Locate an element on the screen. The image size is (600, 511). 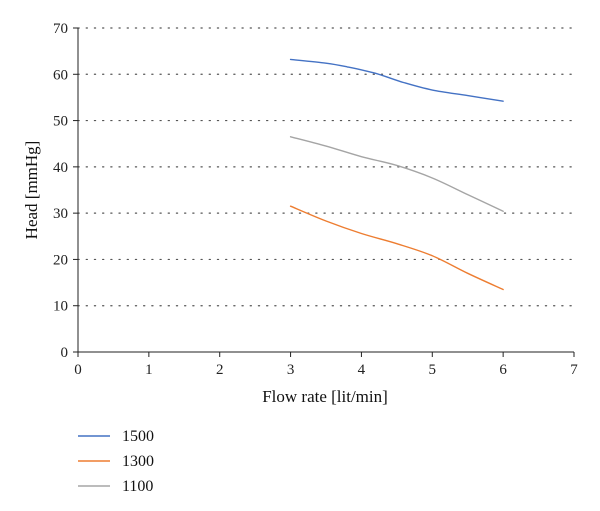
legend: 1500 1300 1100 is located at coordinates (116, 461).